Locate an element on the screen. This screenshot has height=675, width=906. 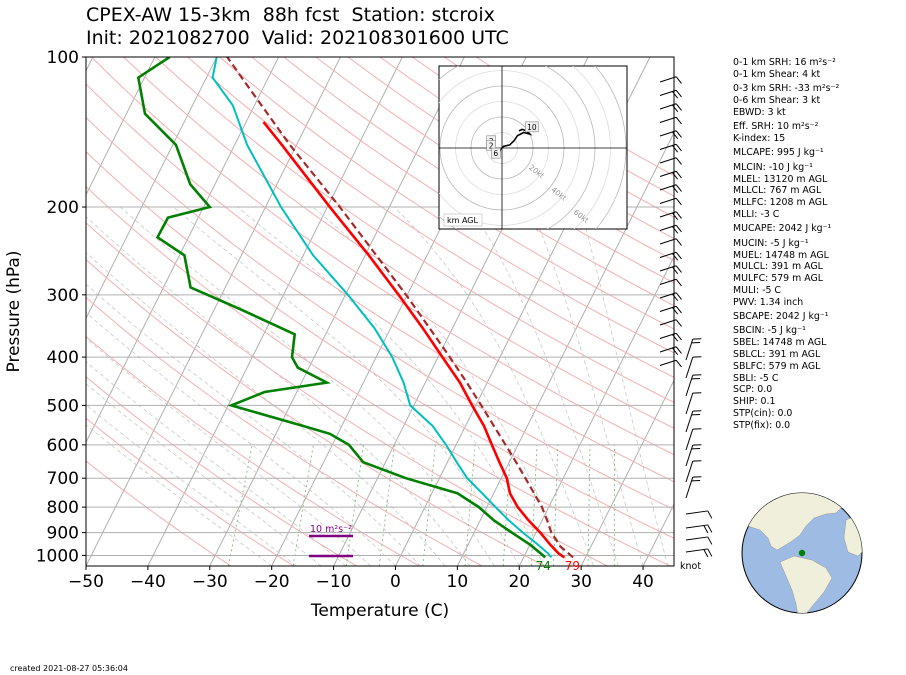
y-tick-label: 800 is located at coordinates (63, 508).